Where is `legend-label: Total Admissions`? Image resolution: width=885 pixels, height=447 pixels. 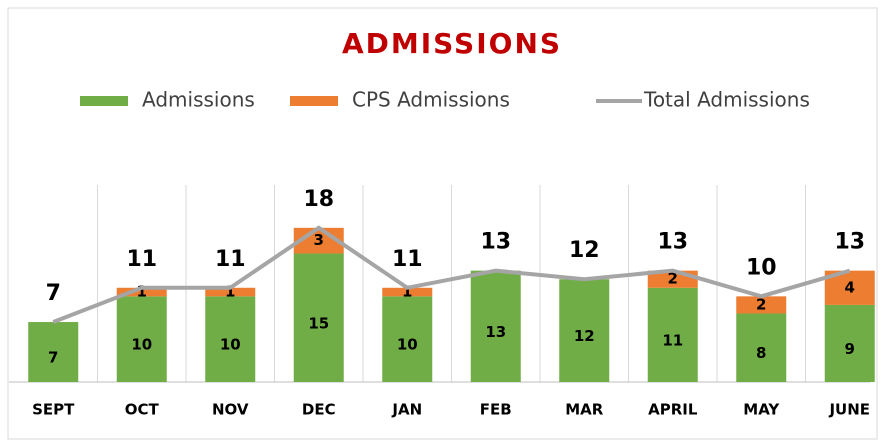 legend-label: Total Admissions is located at coordinates (726, 100).